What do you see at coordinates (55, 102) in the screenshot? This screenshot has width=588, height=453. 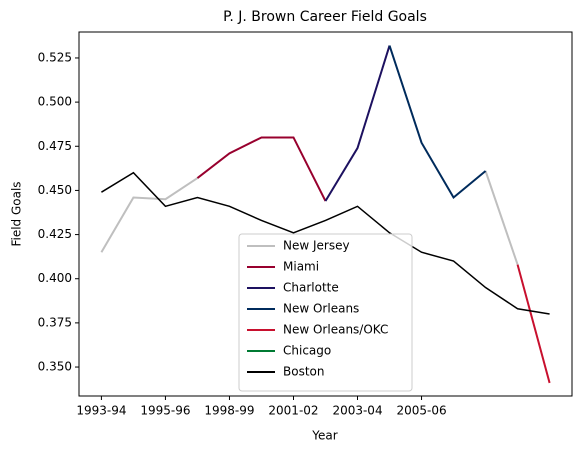 I see `y-tick-label: 0.500` at bounding box center [55, 102].